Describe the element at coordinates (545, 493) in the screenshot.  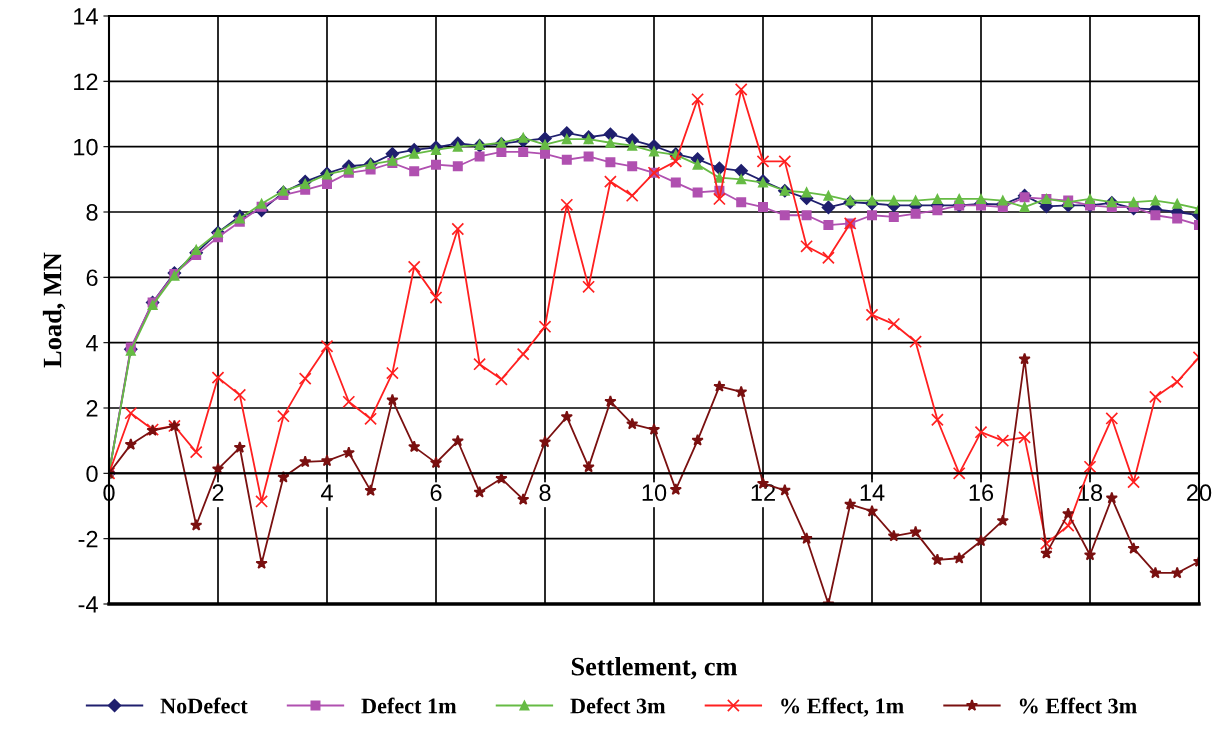
I see `x-tick-label: 8` at that location.